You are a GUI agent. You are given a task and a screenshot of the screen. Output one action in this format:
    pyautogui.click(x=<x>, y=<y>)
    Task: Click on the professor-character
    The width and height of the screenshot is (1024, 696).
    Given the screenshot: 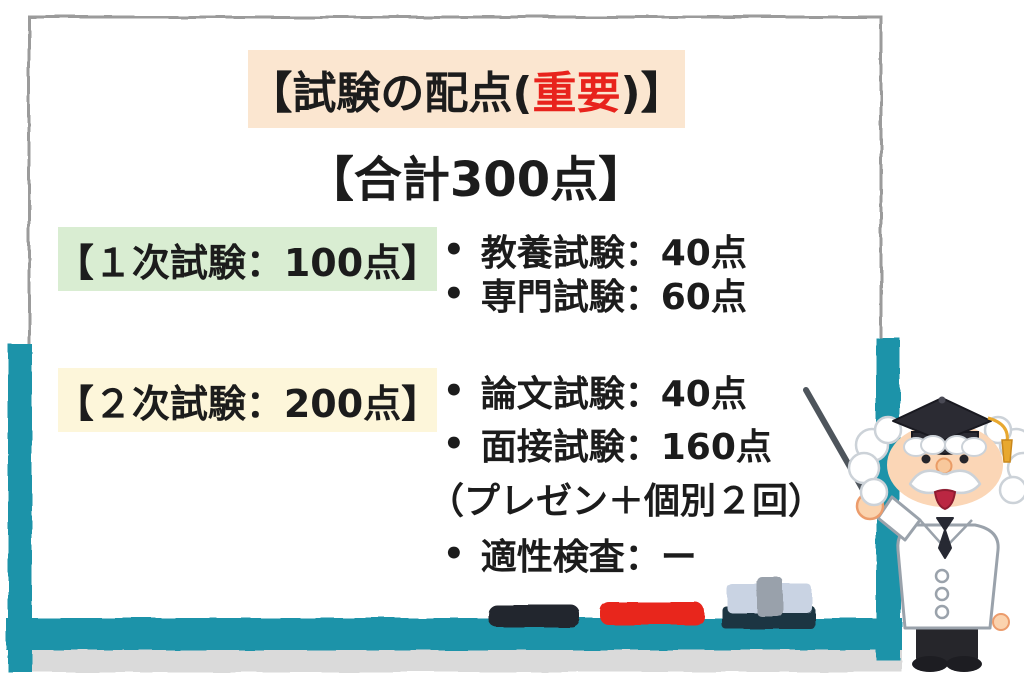 What is the action you would take?
    pyautogui.click(x=913, y=529)
    